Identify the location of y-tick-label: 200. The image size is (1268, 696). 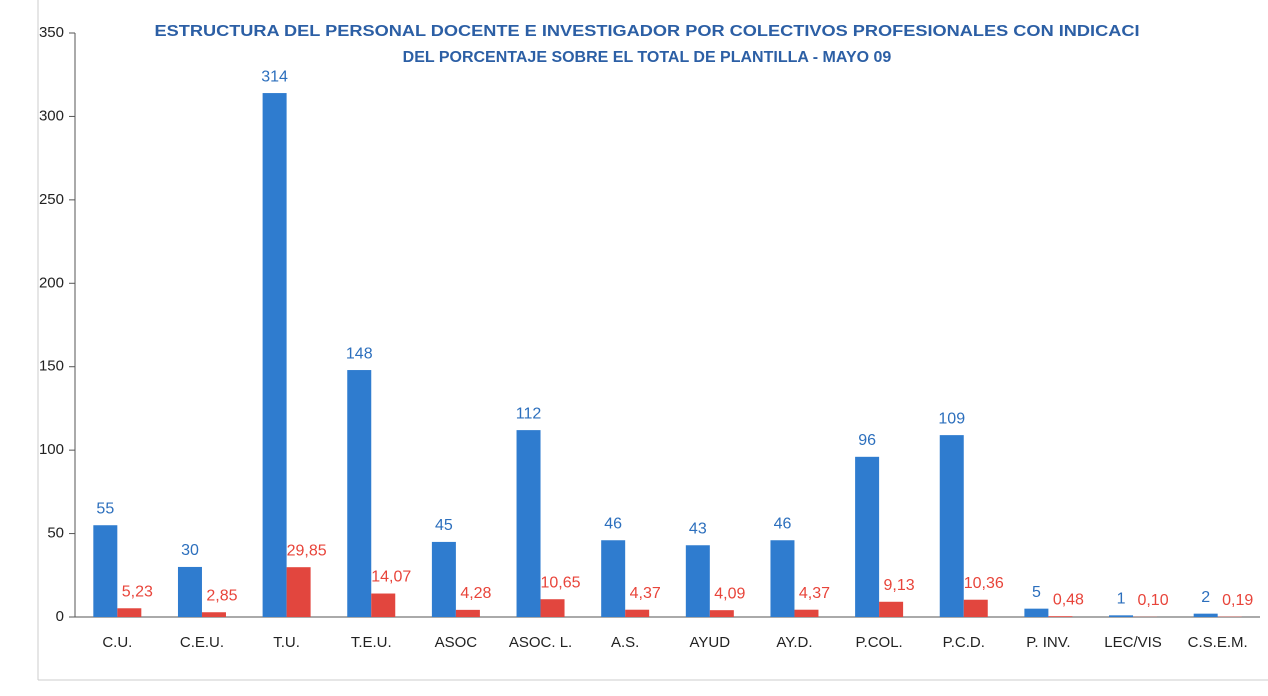
(51, 282).